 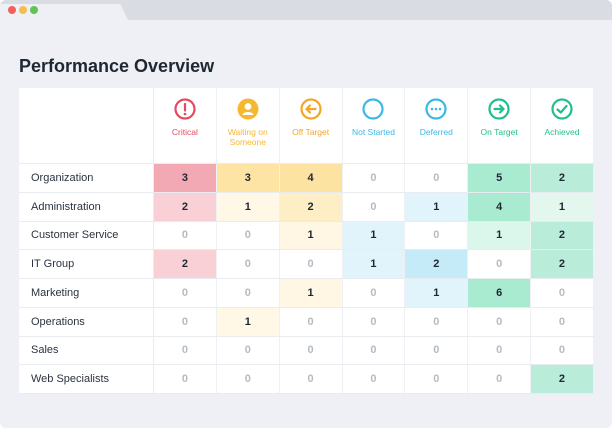 I want to click on person-icon, so click(x=248, y=109).